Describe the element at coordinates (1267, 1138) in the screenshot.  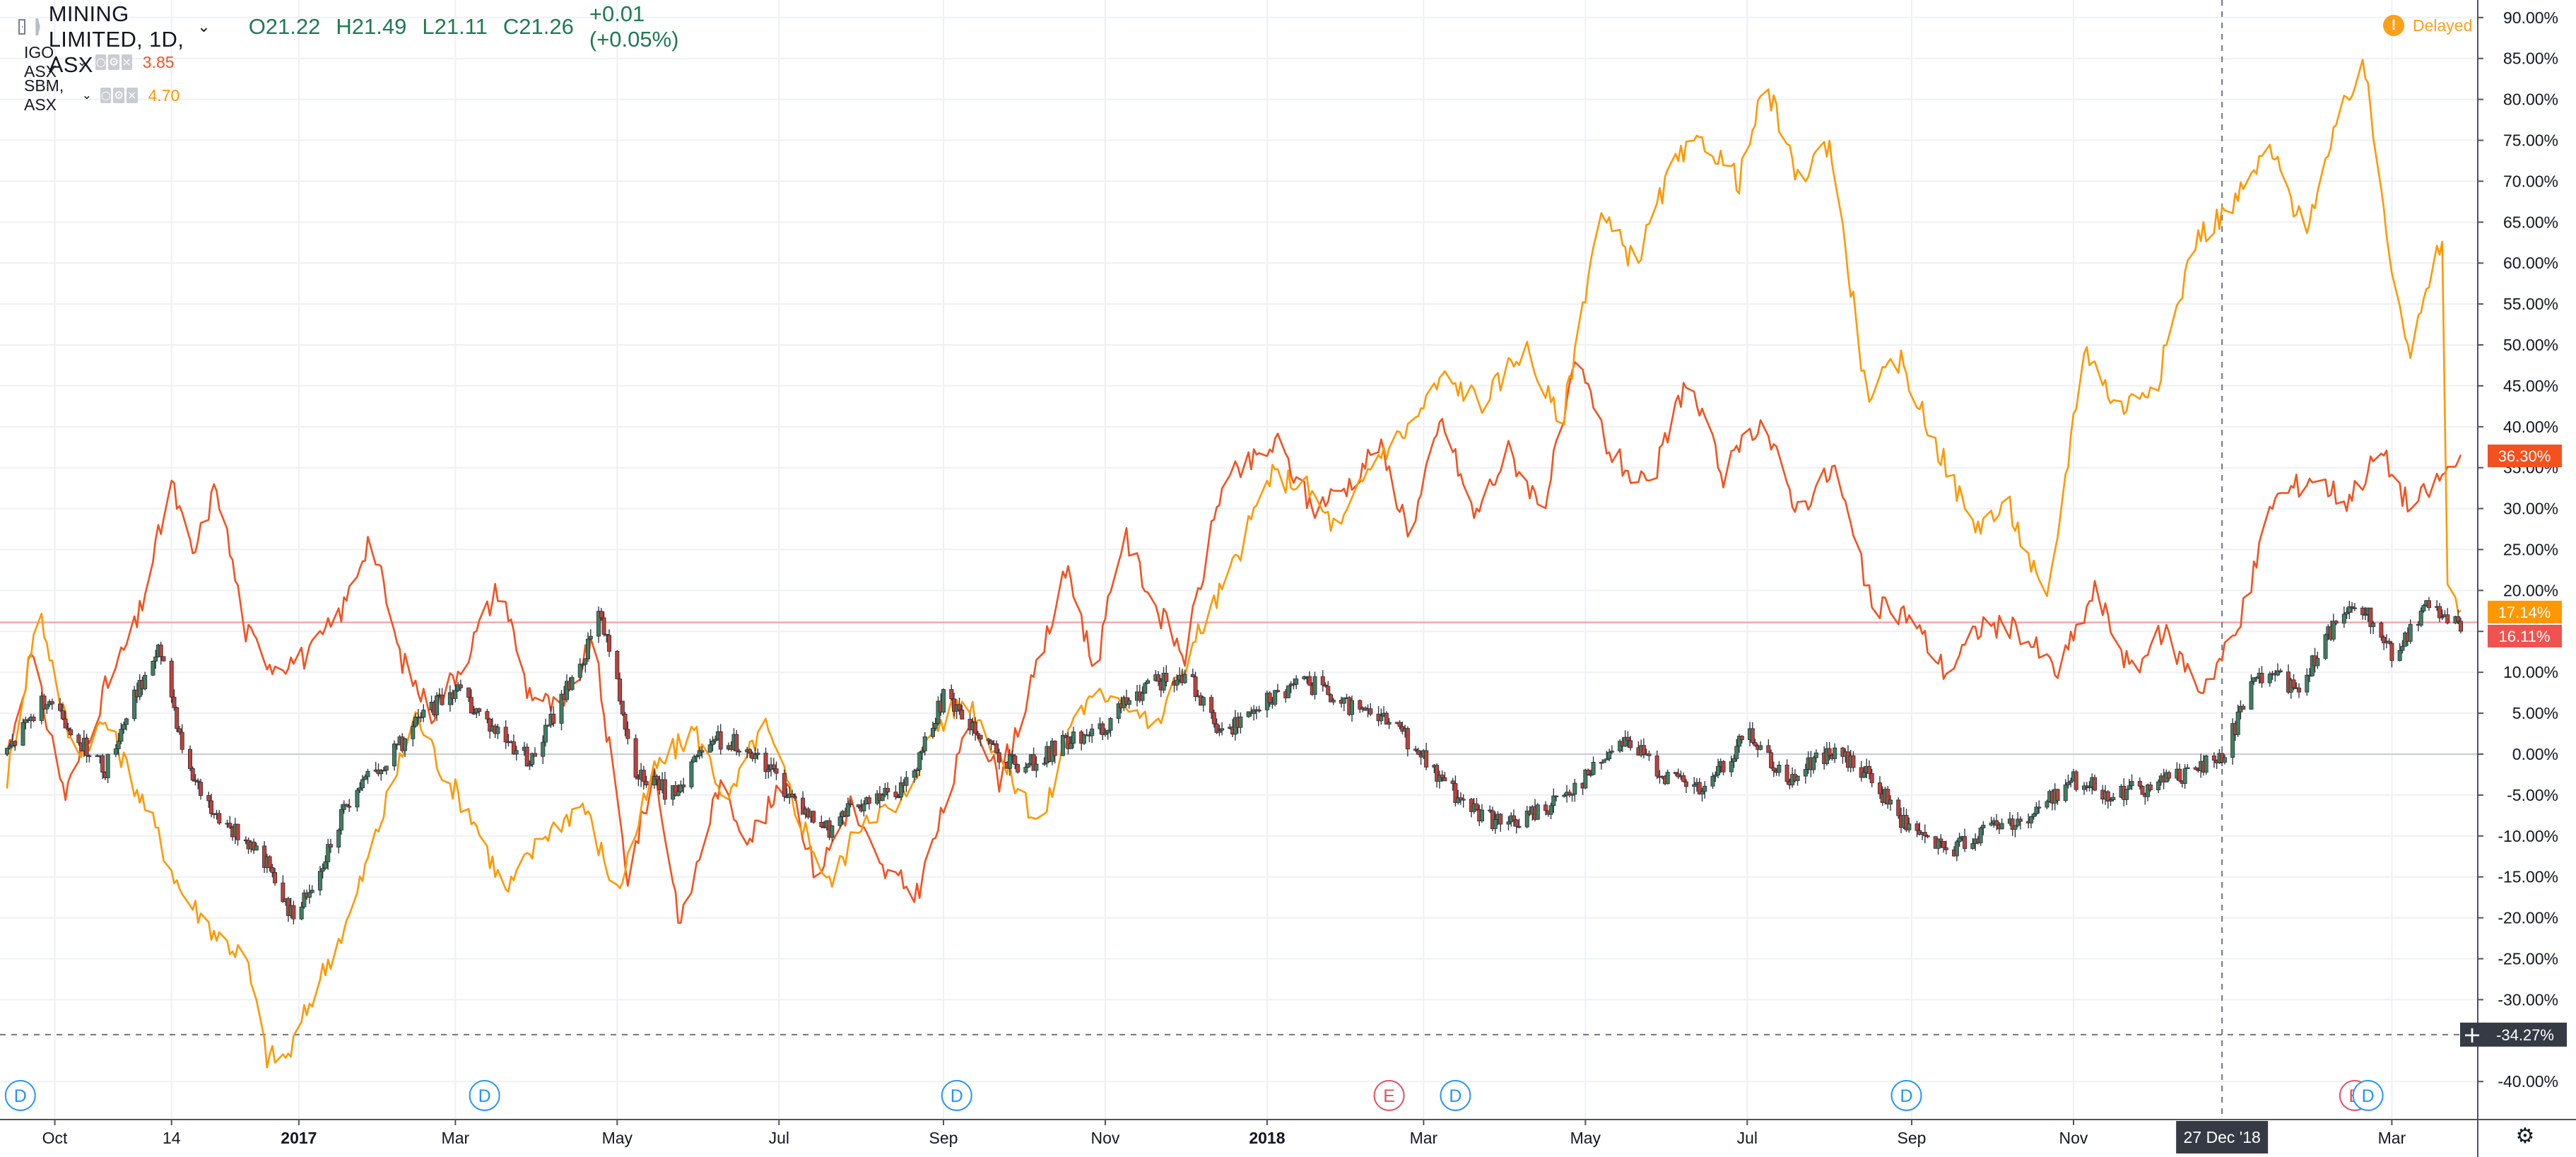
I see `time-axis-label: 2018` at that location.